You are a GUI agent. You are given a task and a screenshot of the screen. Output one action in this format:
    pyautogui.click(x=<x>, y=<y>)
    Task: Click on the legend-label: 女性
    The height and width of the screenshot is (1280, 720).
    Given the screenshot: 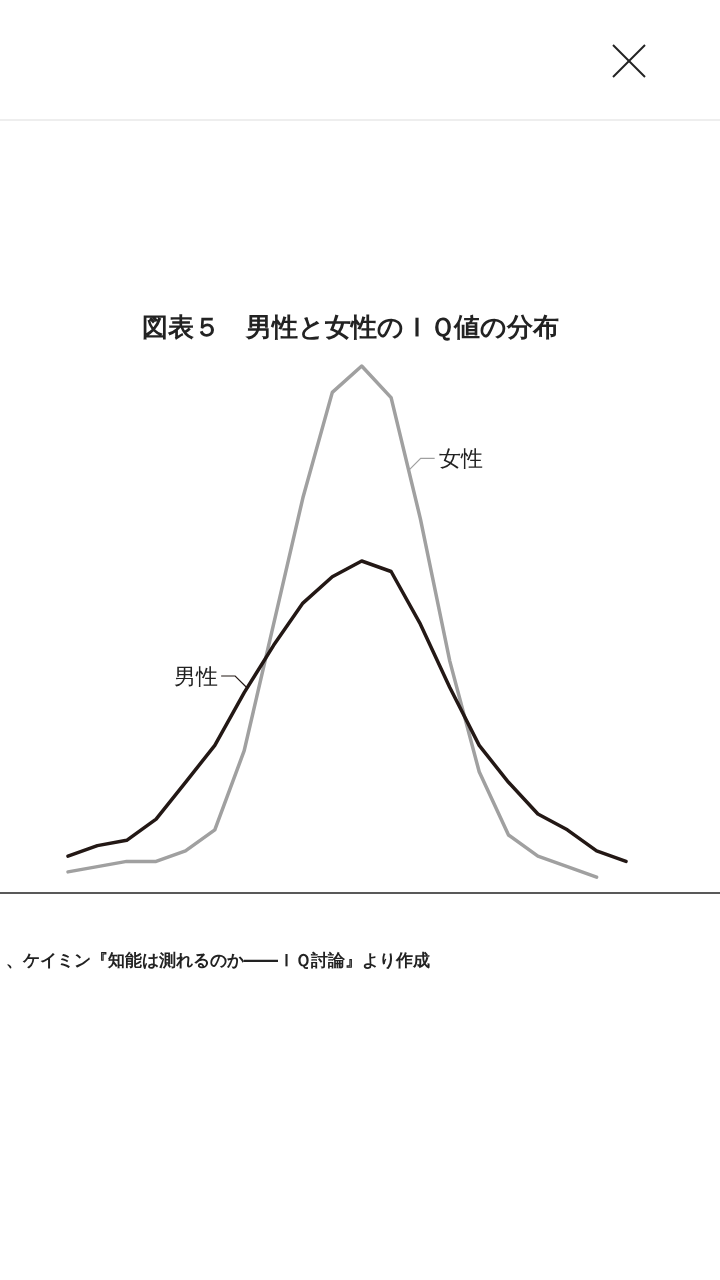 What is the action you would take?
    pyautogui.click(x=460, y=459)
    